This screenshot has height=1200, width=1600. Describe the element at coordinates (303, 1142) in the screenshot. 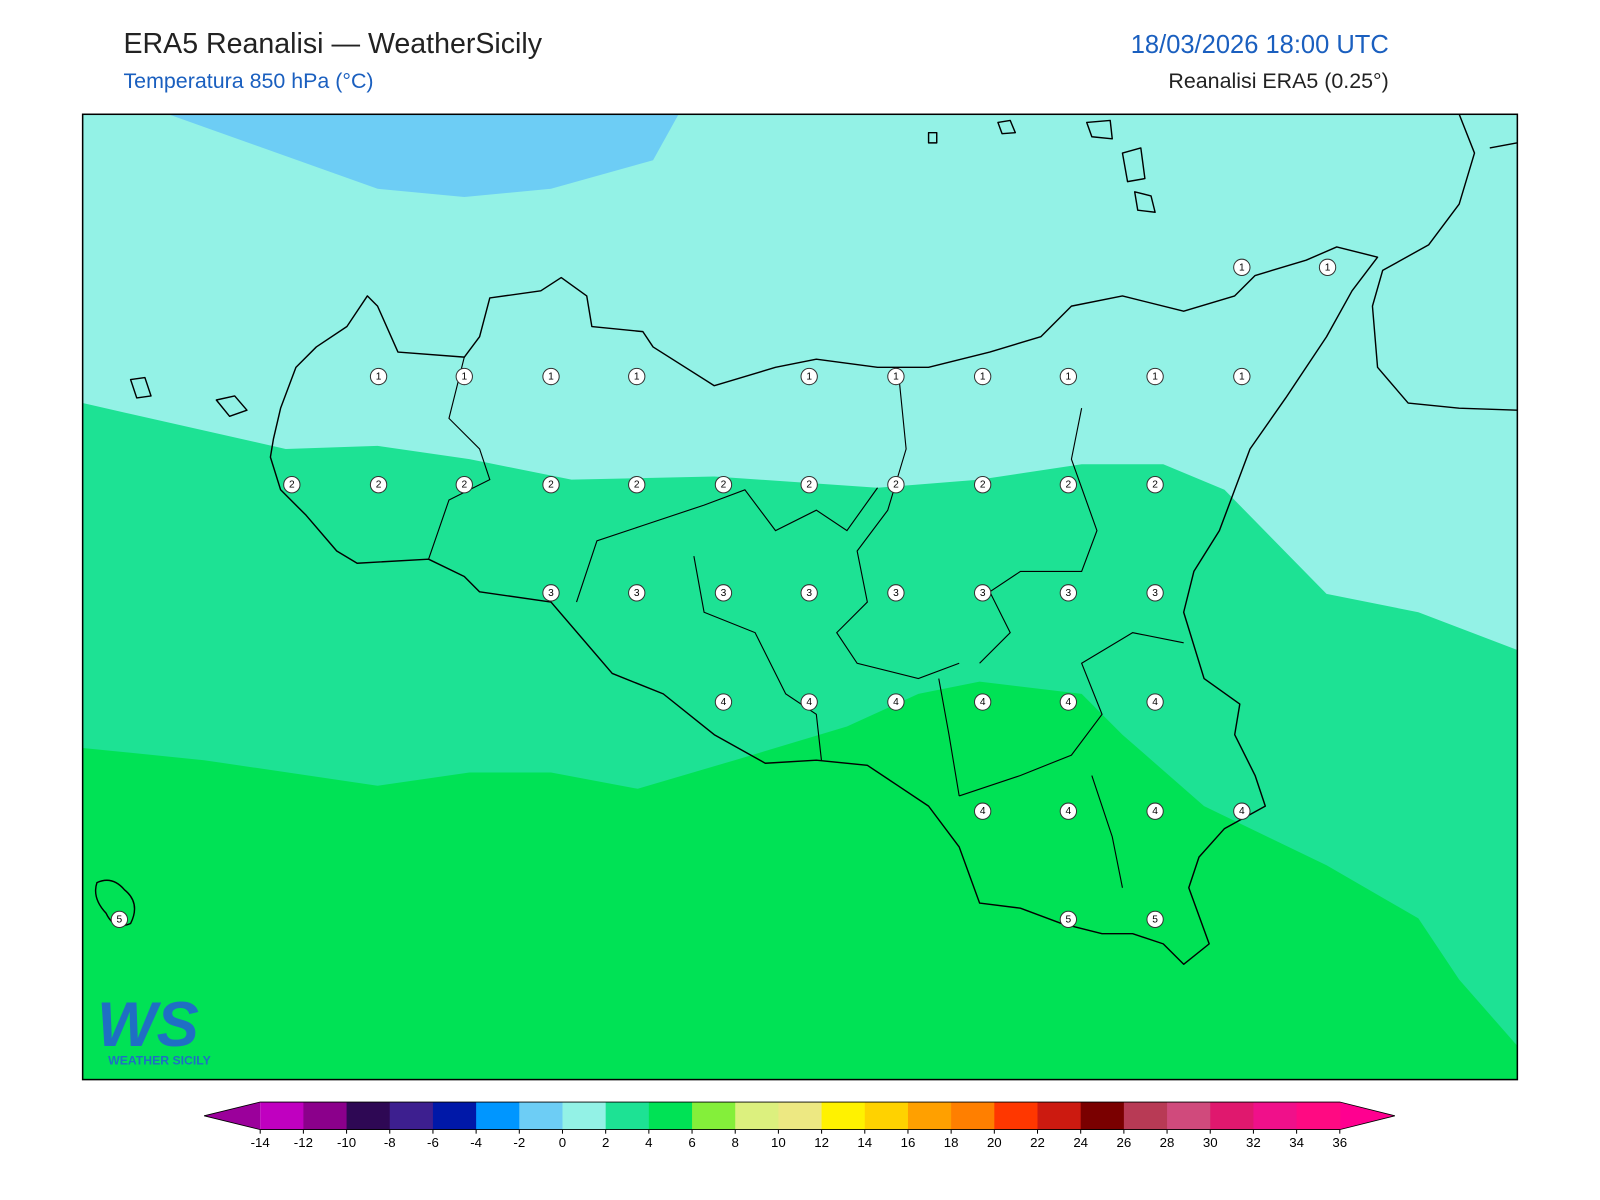

I see `colorbar-label: -12` at that location.